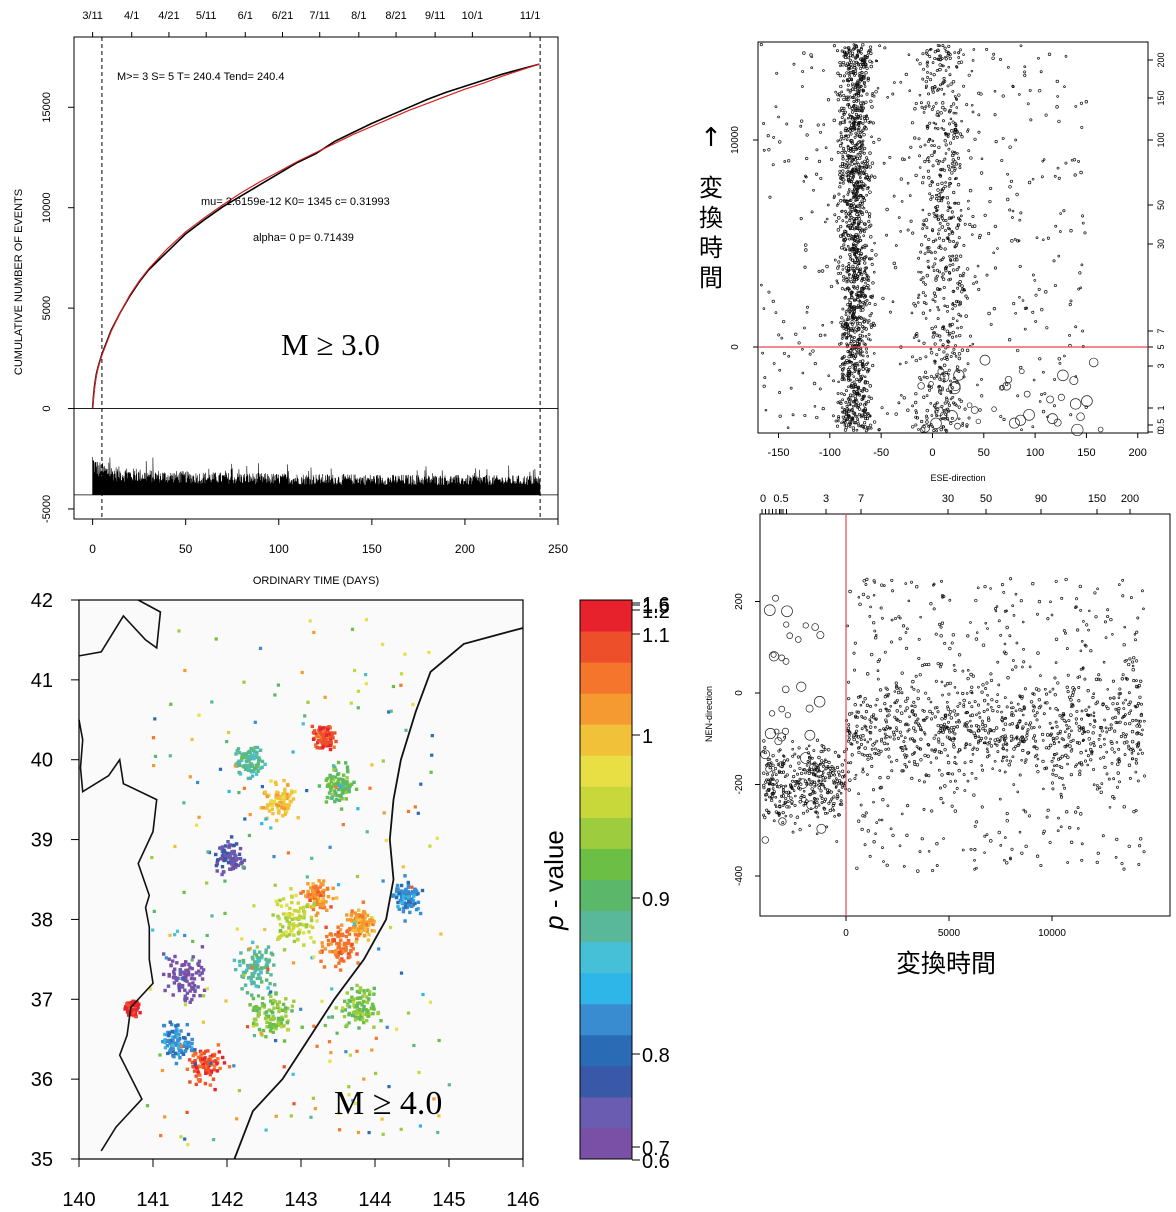  I want to click on x-tick-label: 150, so click(372, 549).